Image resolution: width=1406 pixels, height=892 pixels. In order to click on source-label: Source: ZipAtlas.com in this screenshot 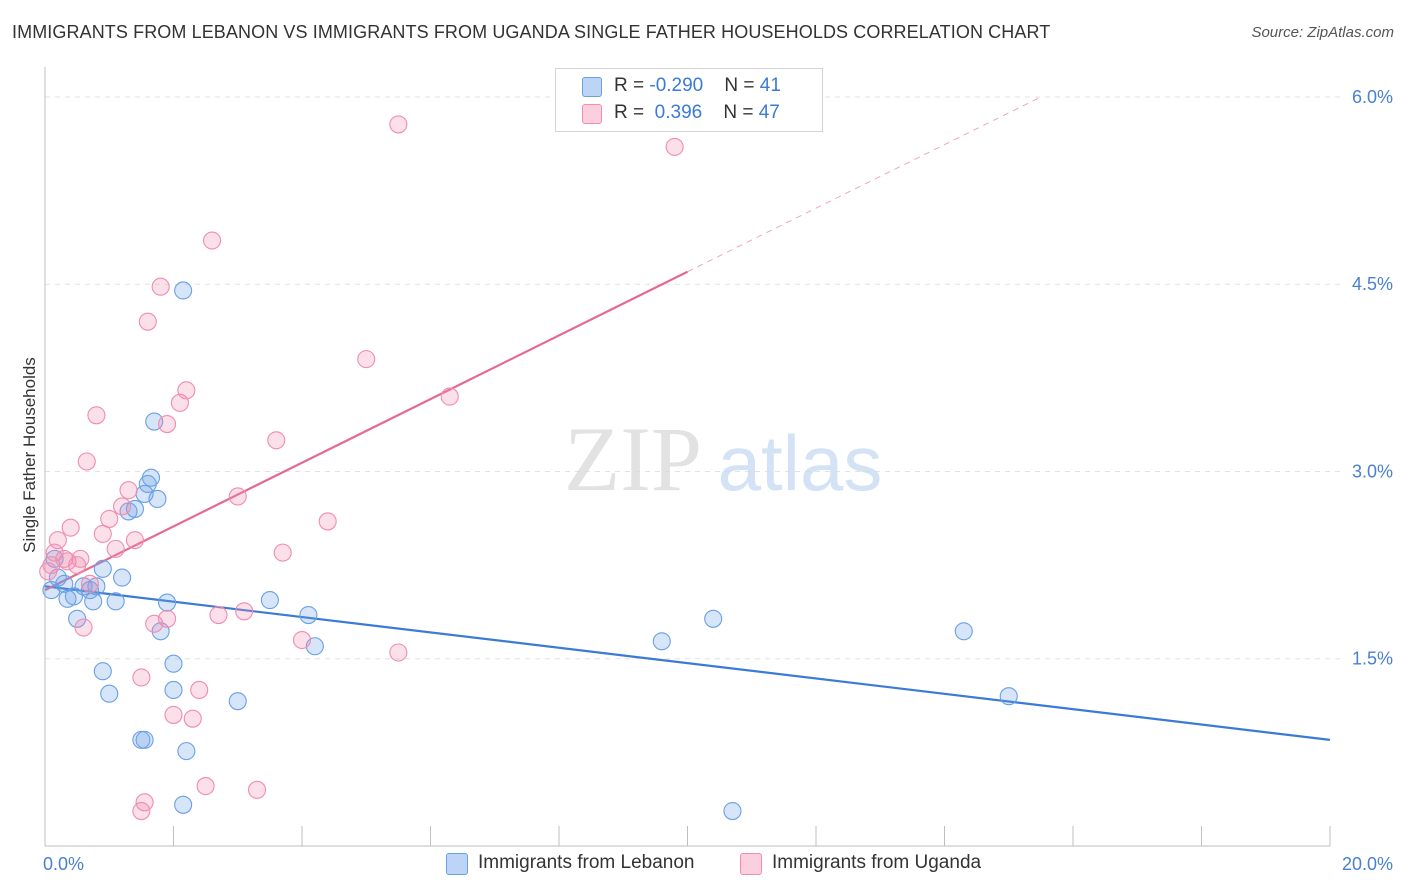, I will do `click(1322, 32)`.